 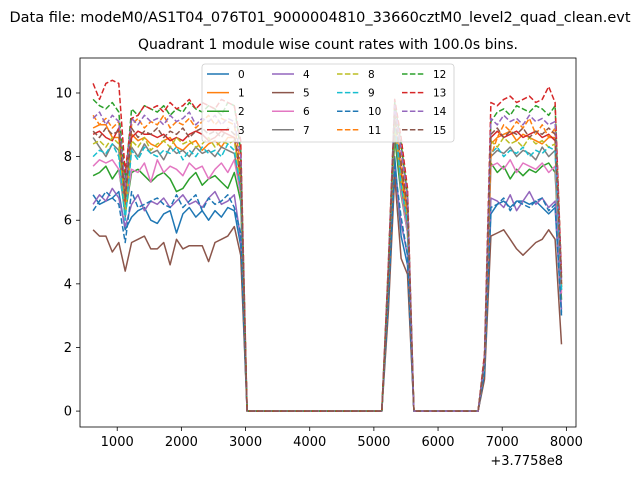 I want to click on legend-label-9: 9, so click(x=371, y=94).